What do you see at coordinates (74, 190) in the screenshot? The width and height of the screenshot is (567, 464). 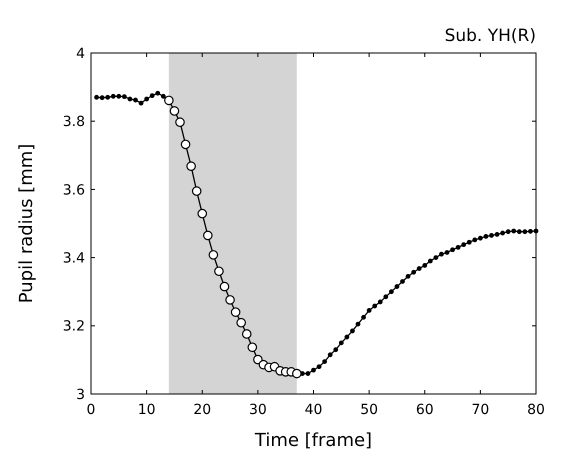 I see `y-tick-label: 3.6` at bounding box center [74, 190].